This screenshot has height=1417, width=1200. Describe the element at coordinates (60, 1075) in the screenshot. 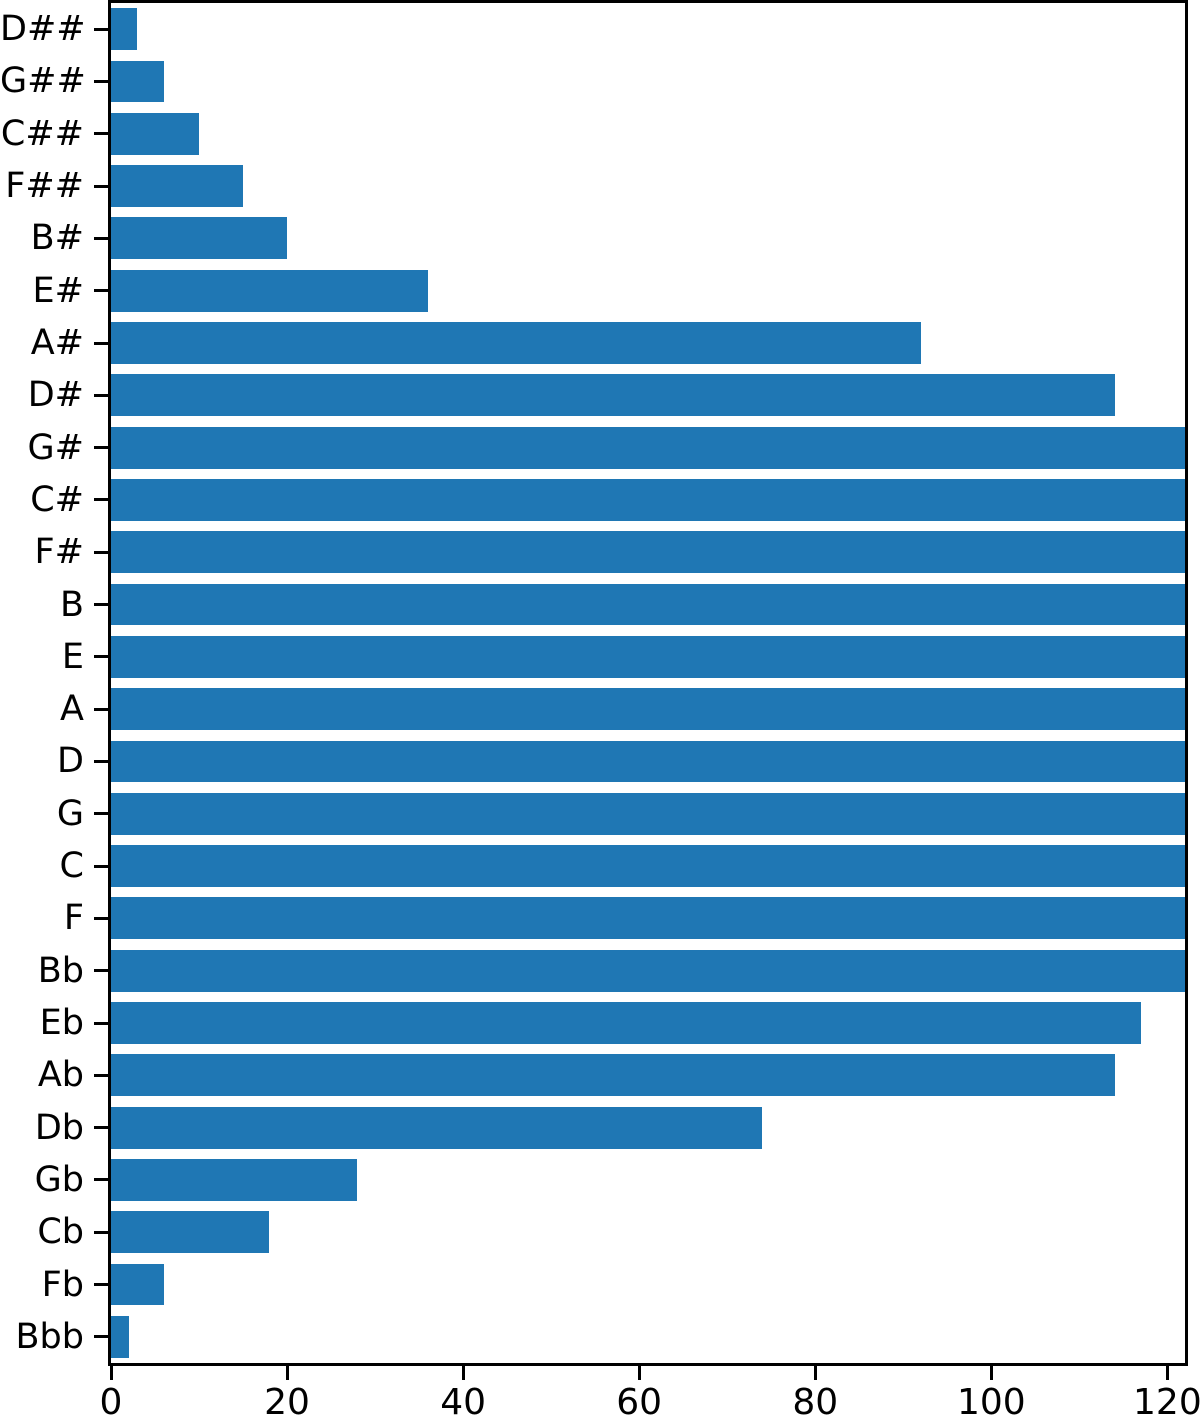

I see `y-tick-label: Ab` at that location.